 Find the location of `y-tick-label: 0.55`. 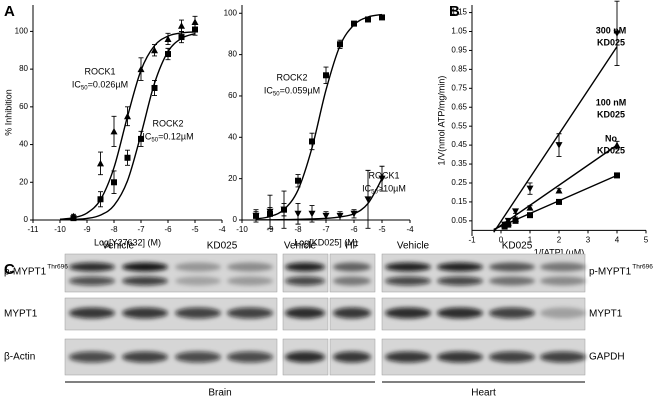

y-tick-label: 0.55 is located at coordinates (459, 125).